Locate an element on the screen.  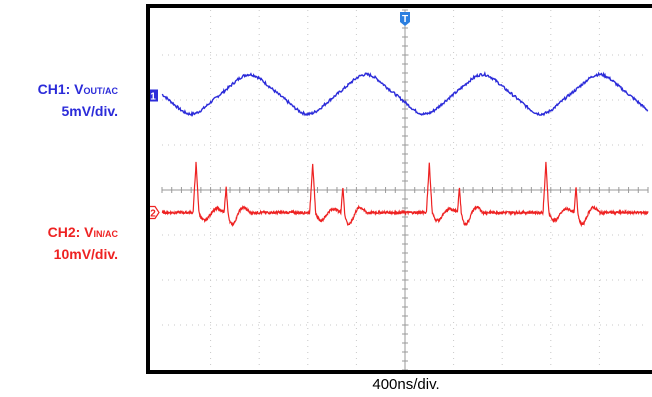
trigger-marker: T is located at coordinates (405, 19).